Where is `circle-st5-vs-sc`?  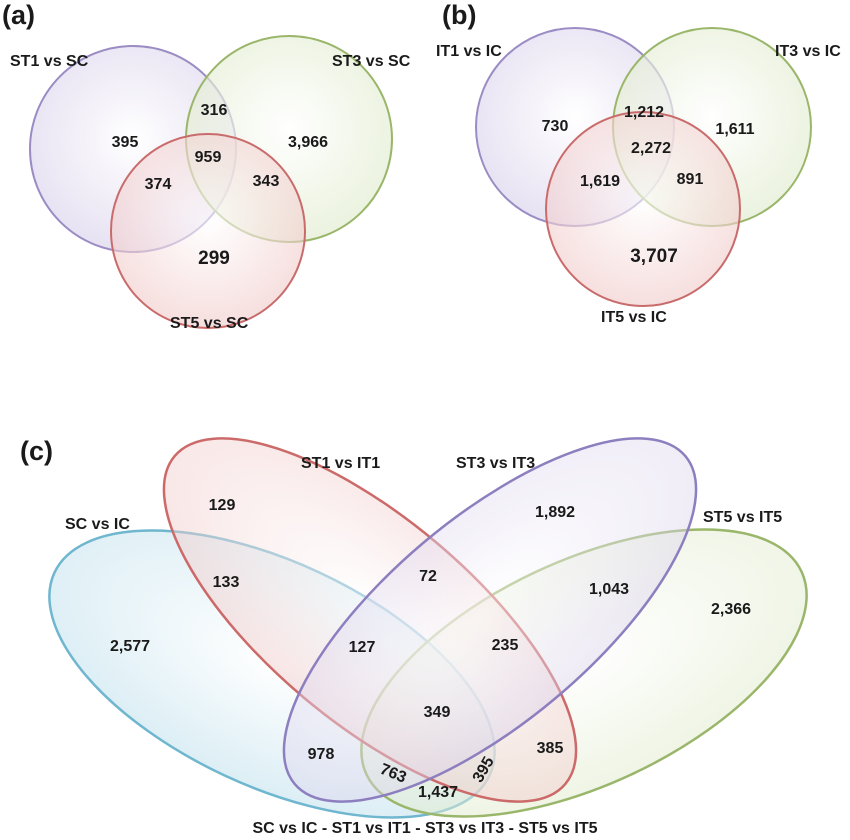 circle-st5-vs-sc is located at coordinates (208, 231).